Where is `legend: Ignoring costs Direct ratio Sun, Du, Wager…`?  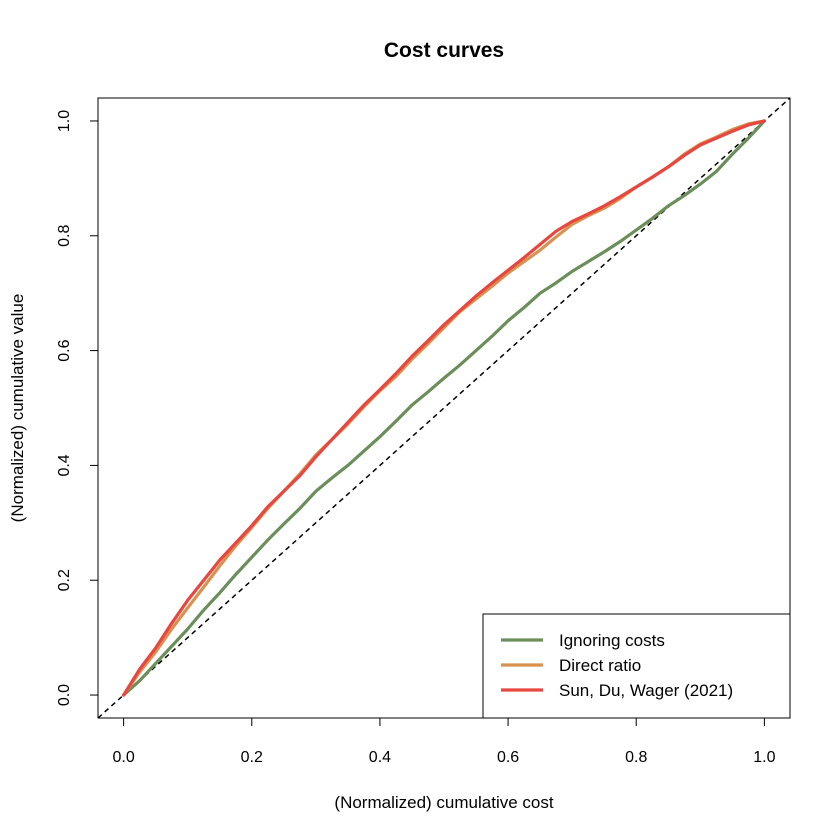 legend: Ignoring costs Direct ratio Sun, Du, Wager… is located at coordinates (636, 666).